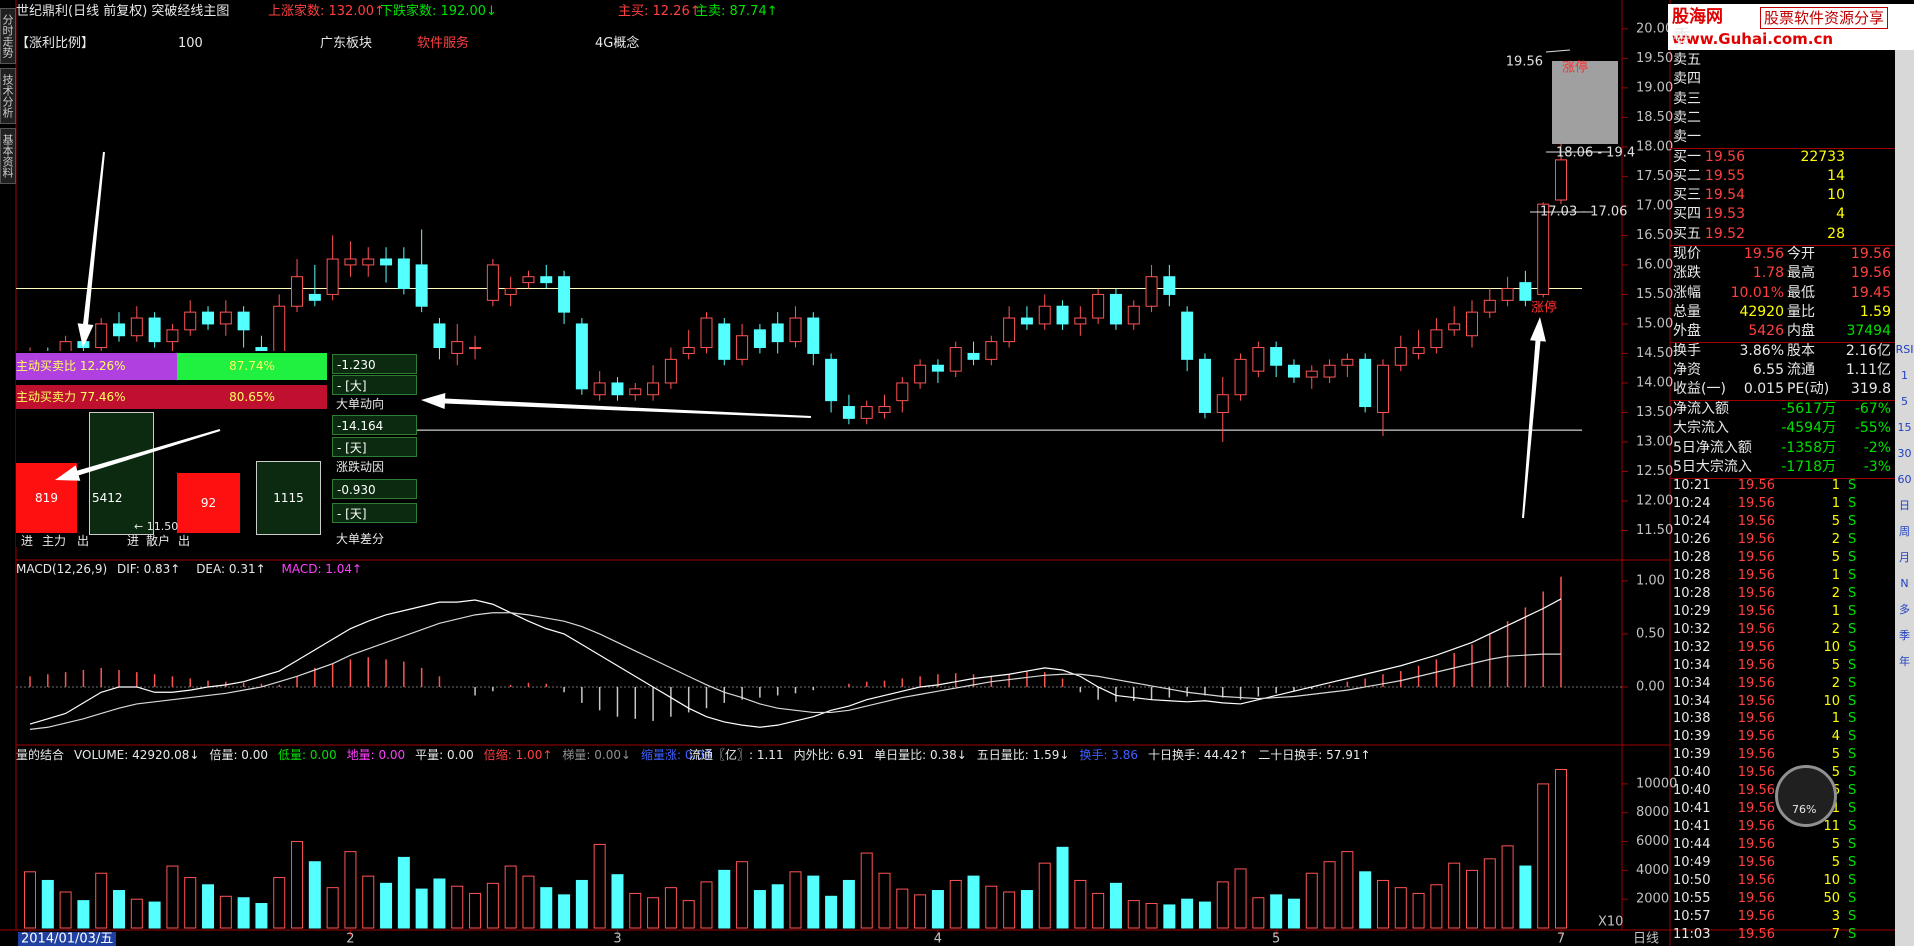 The width and height of the screenshot is (1914, 946). Describe the element at coordinates (1801, 331) in the screenshot. I see `quote-label: 内盘` at that location.